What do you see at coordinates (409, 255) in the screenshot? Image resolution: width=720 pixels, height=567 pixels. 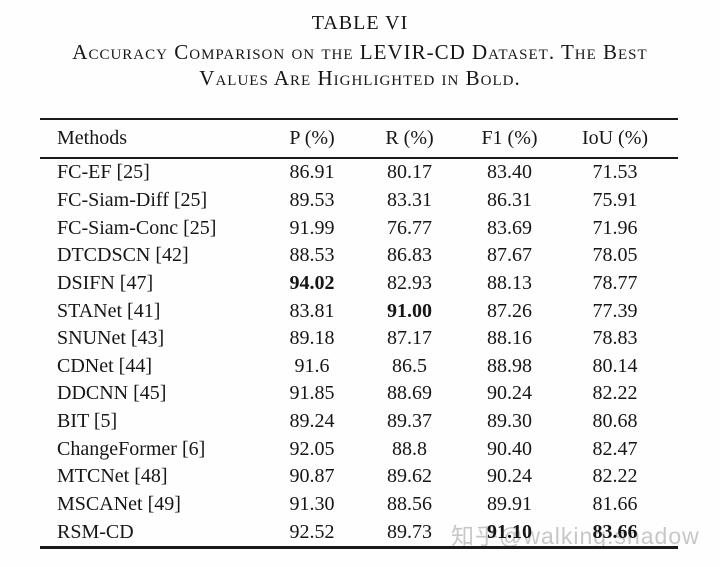 I see `r-value-cell: 86.83` at bounding box center [409, 255].